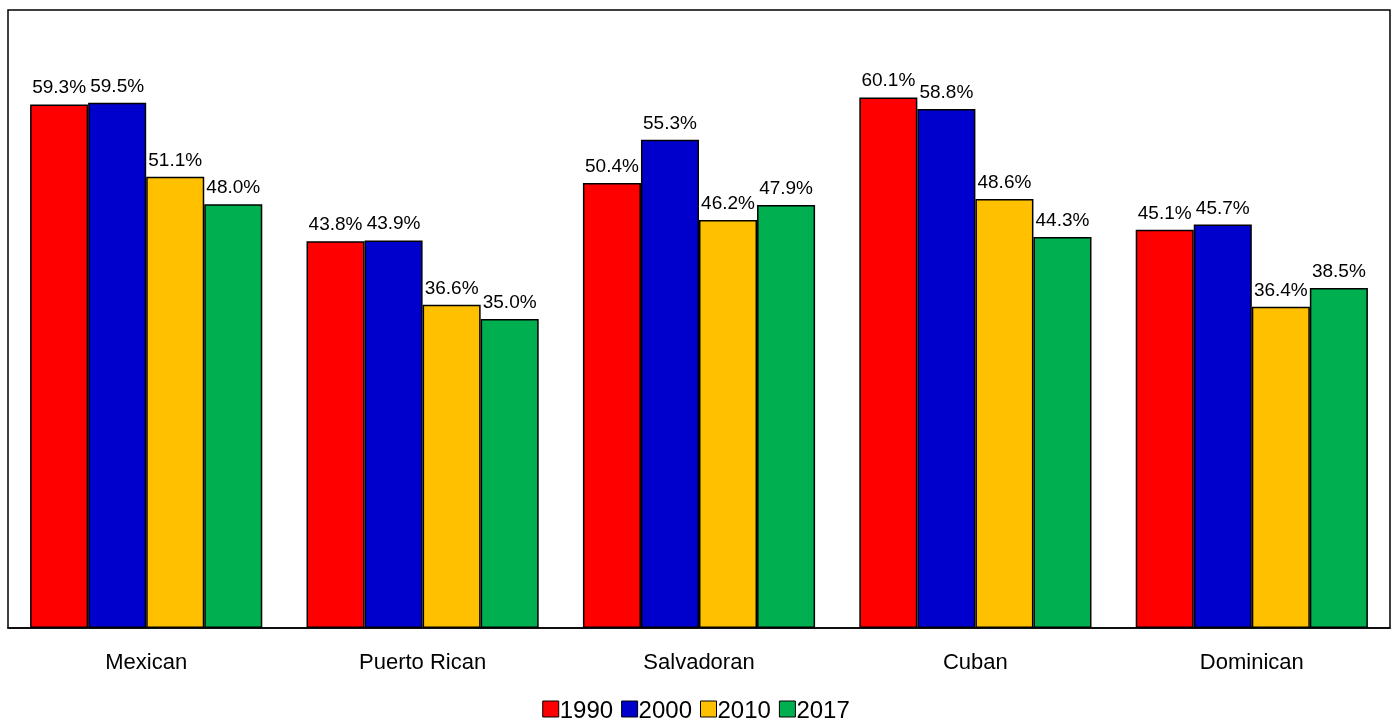  I want to click on x-tick-label: Salvadoran, so click(699, 661).